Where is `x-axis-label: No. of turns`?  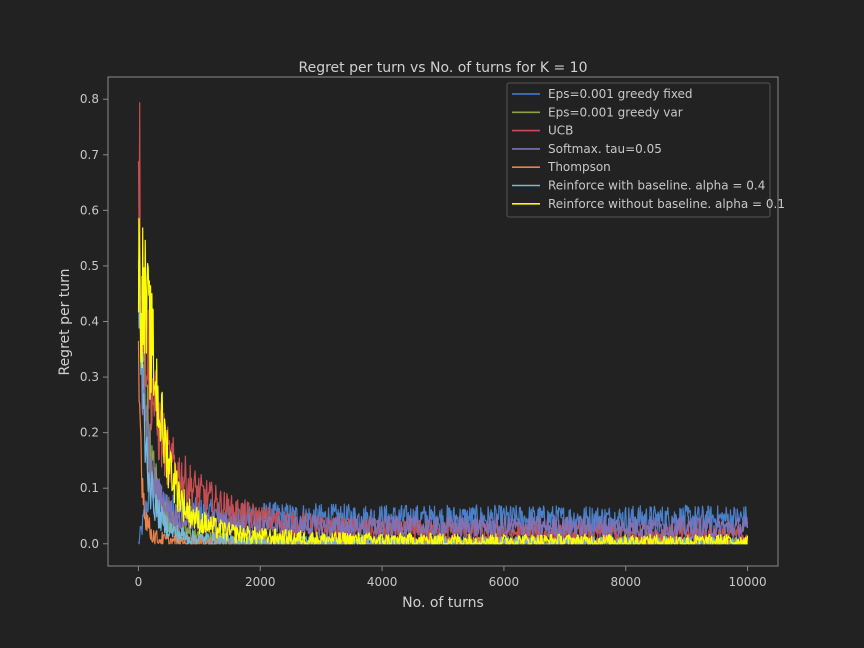
x-axis-label: No. of turns is located at coordinates (443, 603).